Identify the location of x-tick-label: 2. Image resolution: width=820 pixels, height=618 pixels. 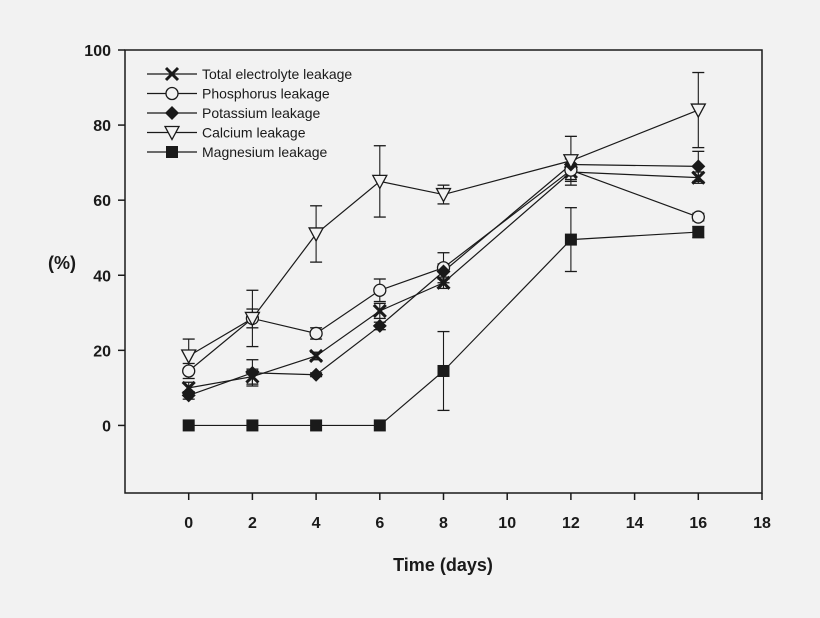
(252, 523).